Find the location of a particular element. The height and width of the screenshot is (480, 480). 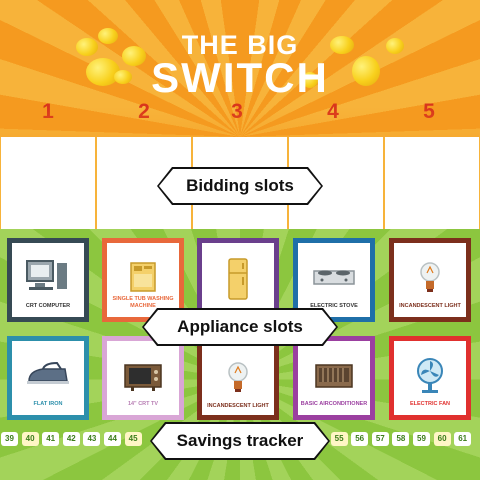

electric-stove-icon is located at coordinates (334, 277).